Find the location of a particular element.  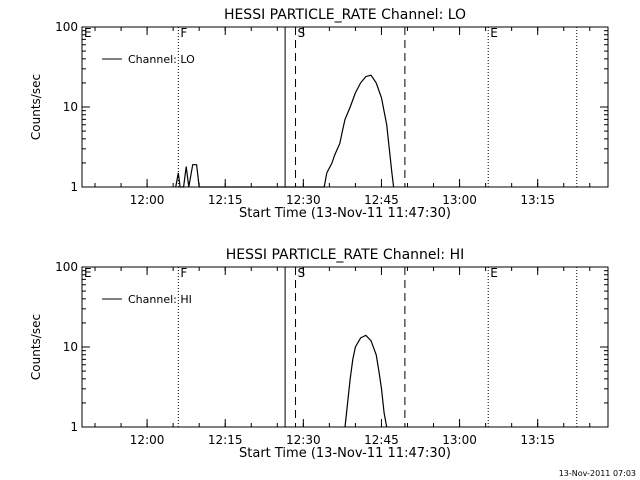

legend-label: Channel: HI is located at coordinates (160, 299).